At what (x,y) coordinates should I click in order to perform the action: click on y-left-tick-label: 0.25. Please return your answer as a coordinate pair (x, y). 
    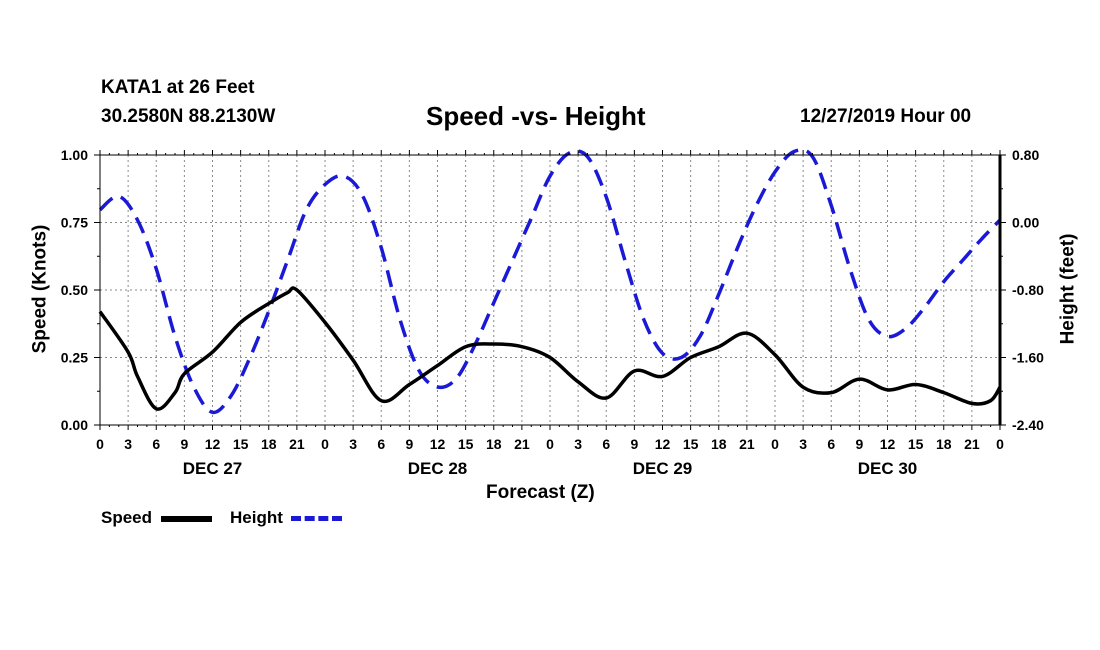
    Looking at the image, I should click on (74, 358).